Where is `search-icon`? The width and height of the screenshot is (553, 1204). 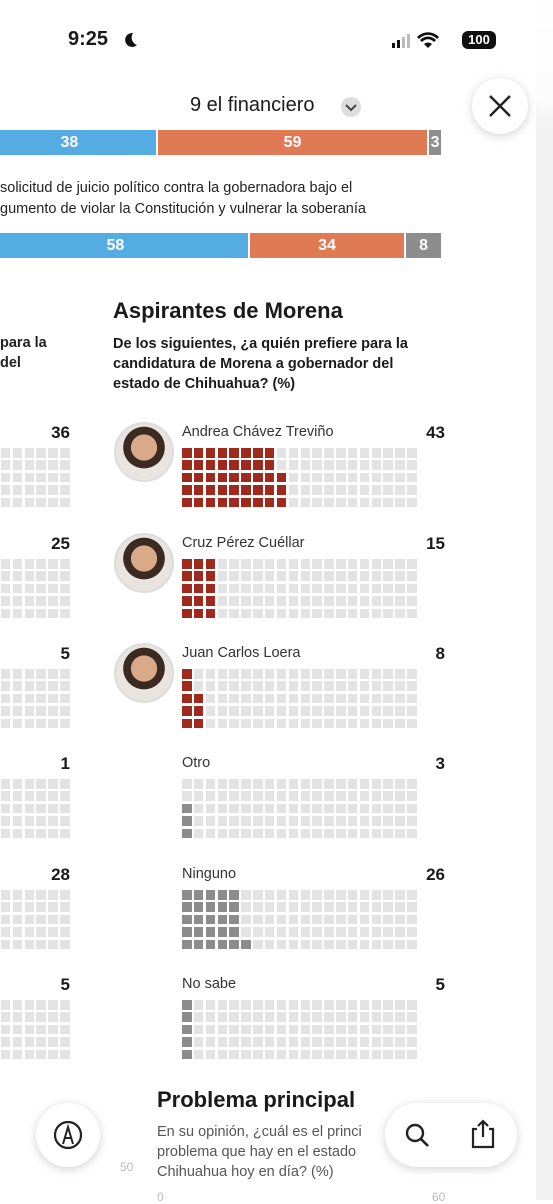 search-icon is located at coordinates (417, 1135).